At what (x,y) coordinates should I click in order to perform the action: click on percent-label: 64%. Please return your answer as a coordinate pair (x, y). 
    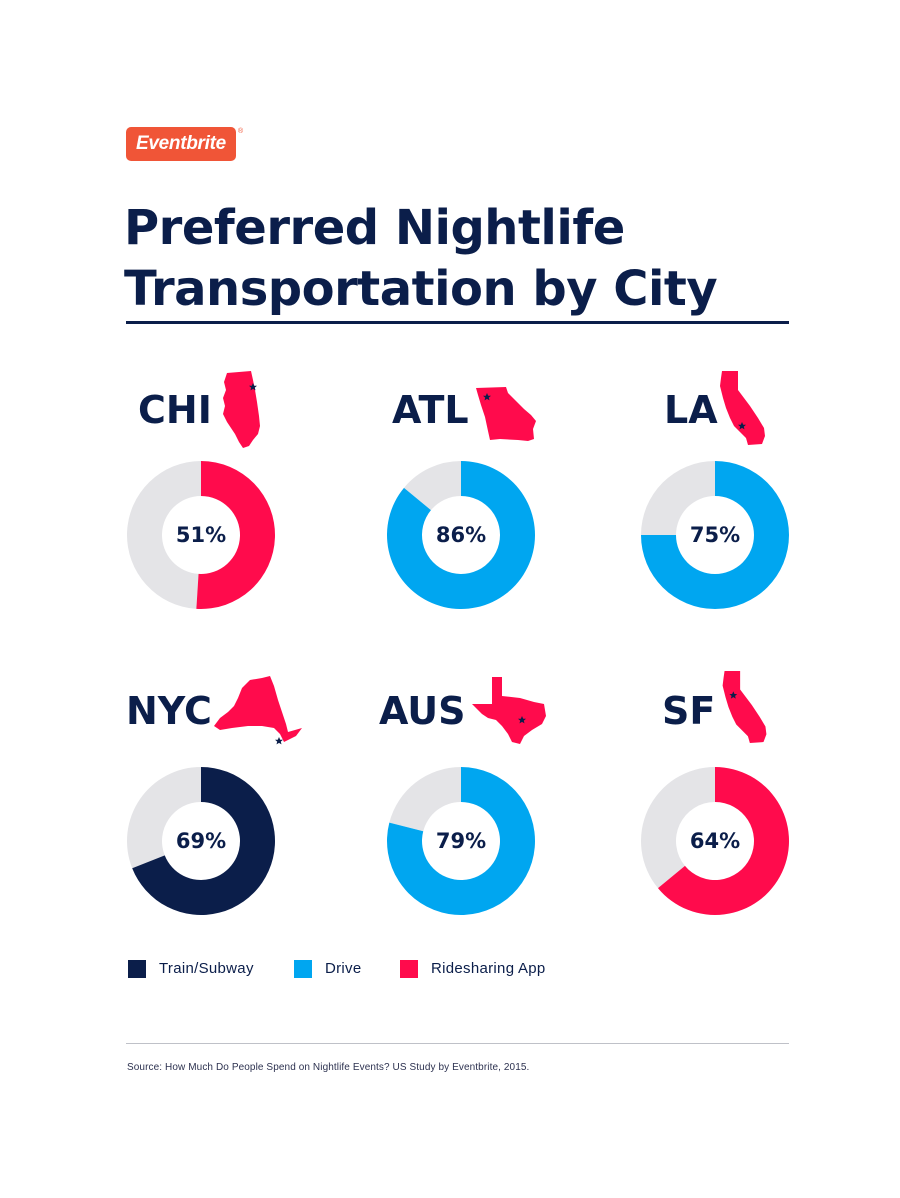
    Looking at the image, I should click on (715, 841).